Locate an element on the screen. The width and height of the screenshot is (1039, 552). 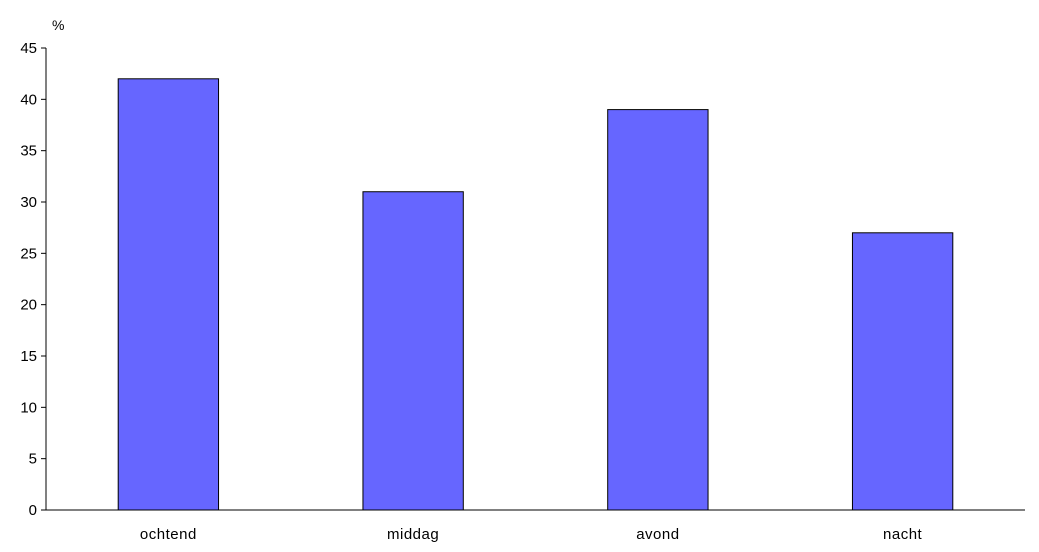
x-tick-label: ochtend is located at coordinates (168, 534).